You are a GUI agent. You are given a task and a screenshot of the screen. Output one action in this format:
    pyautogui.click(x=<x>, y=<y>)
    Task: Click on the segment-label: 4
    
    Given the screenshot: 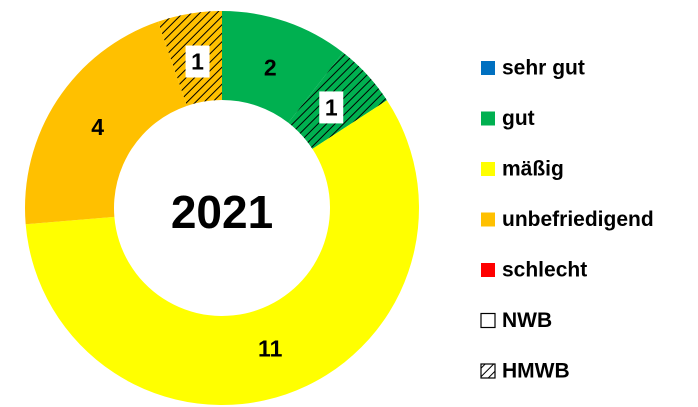 What is the action you would take?
    pyautogui.click(x=97, y=127)
    